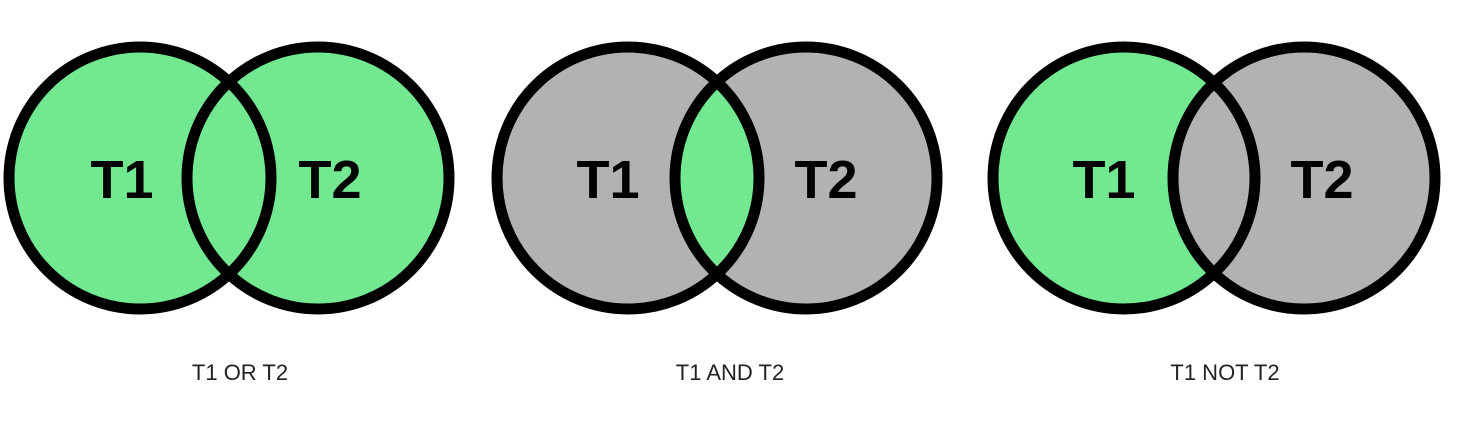  What do you see at coordinates (730, 372) in the screenshot?
I see `diagram-caption: T1 AND T2` at bounding box center [730, 372].